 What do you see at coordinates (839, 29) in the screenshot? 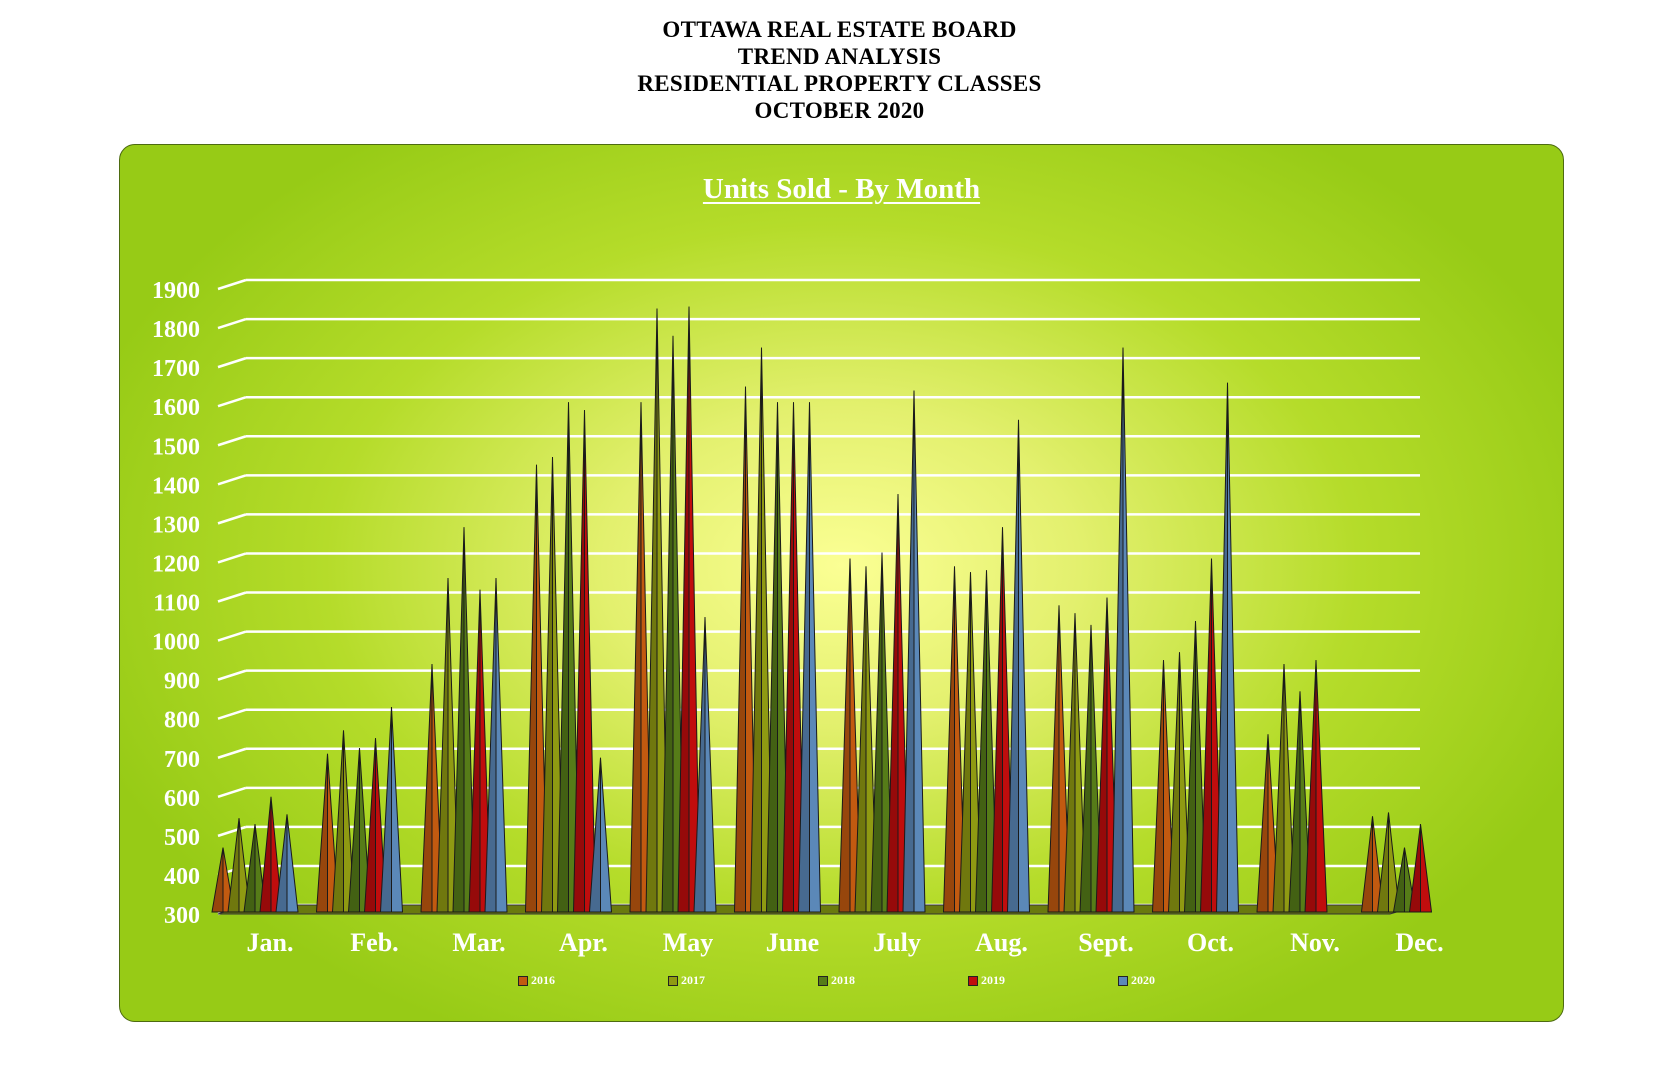
I see `header-line-1: OTTAWA REAL ESTATE BOARD` at bounding box center [839, 29].